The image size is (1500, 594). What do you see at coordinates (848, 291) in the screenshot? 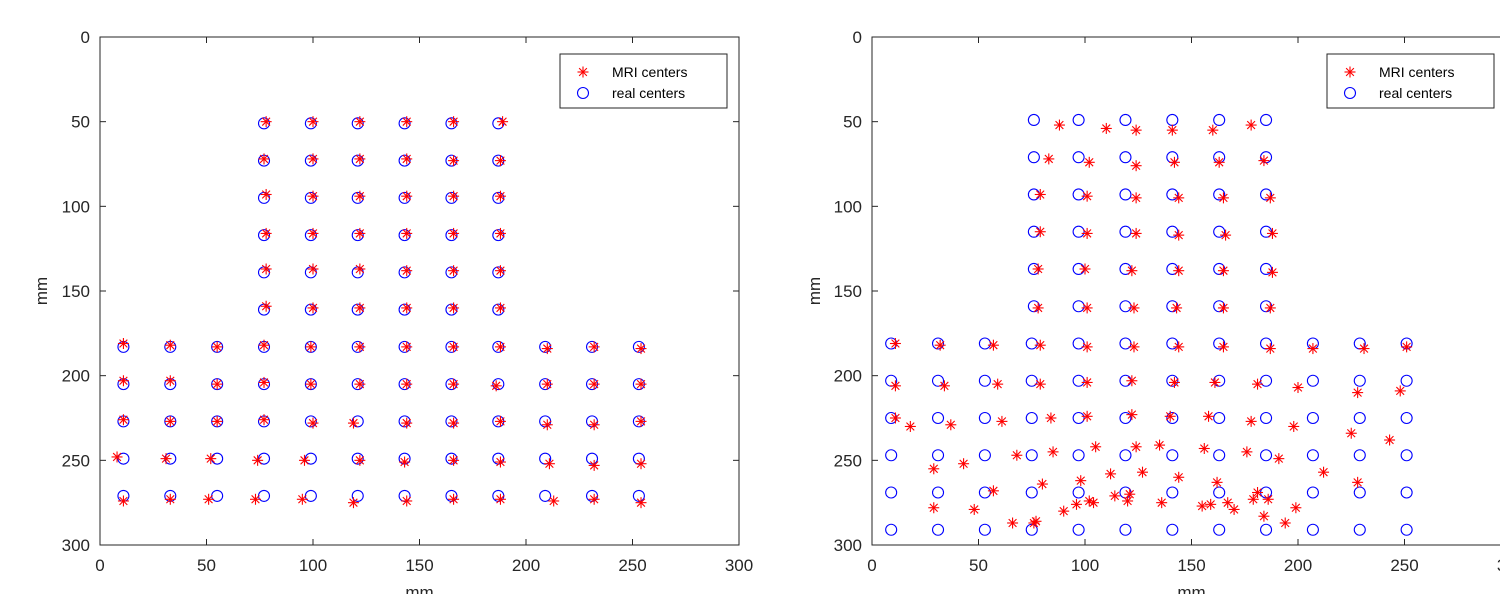
I see `y-tick-labels: 0 50 100 150 200 250 300` at bounding box center [848, 291].